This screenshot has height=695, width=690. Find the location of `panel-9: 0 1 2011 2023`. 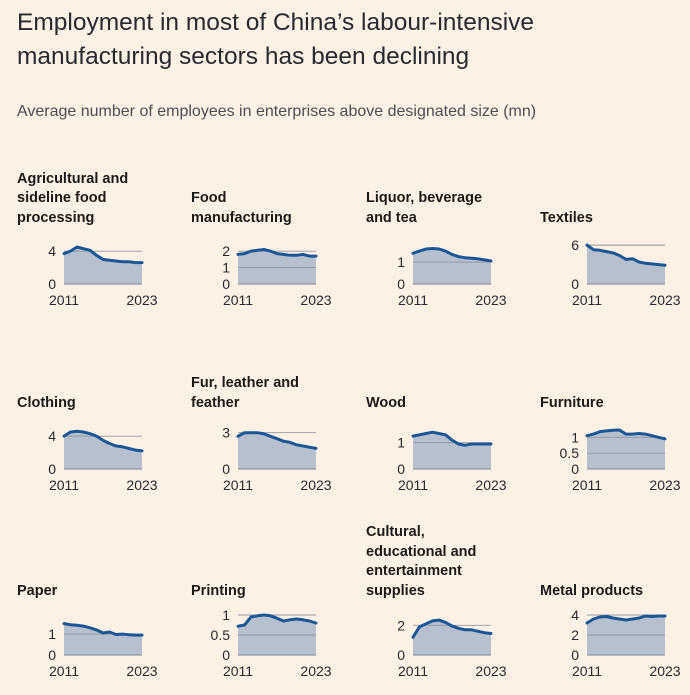

panel-9: 0 1 2011 2023 is located at coordinates (103, 650).